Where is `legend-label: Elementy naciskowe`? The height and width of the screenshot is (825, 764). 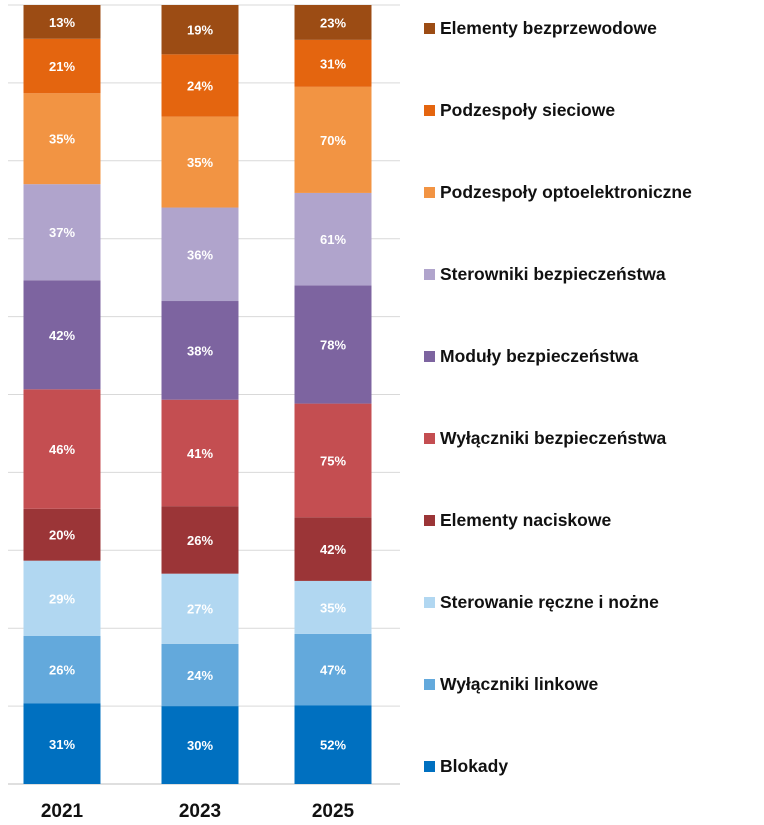 legend-label: Elementy naciskowe is located at coordinates (526, 520).